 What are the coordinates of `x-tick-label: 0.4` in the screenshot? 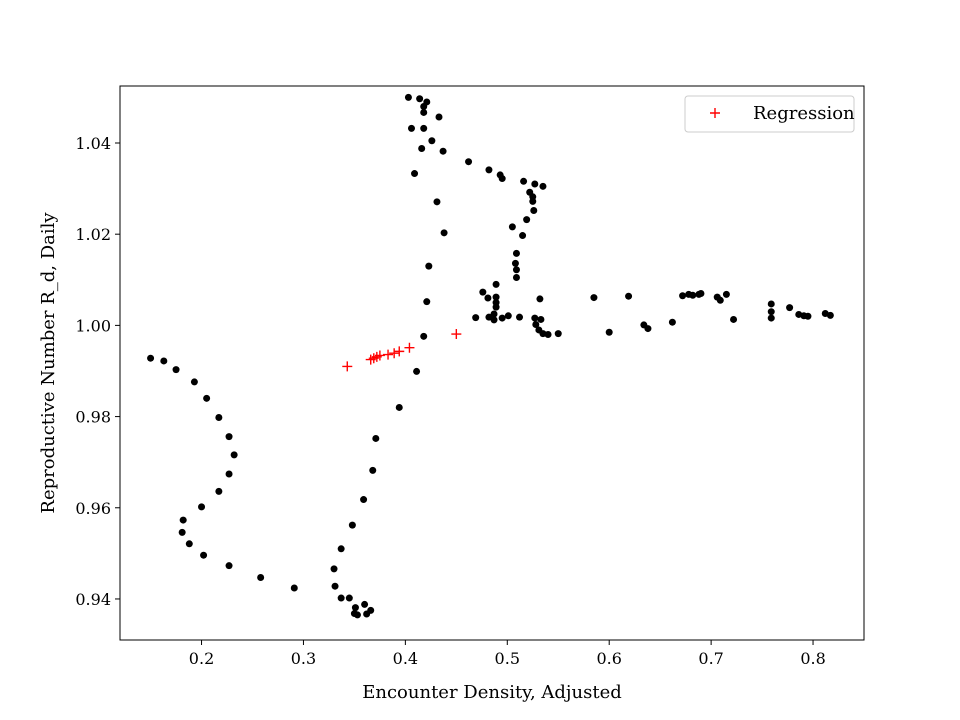 It's located at (405, 658).